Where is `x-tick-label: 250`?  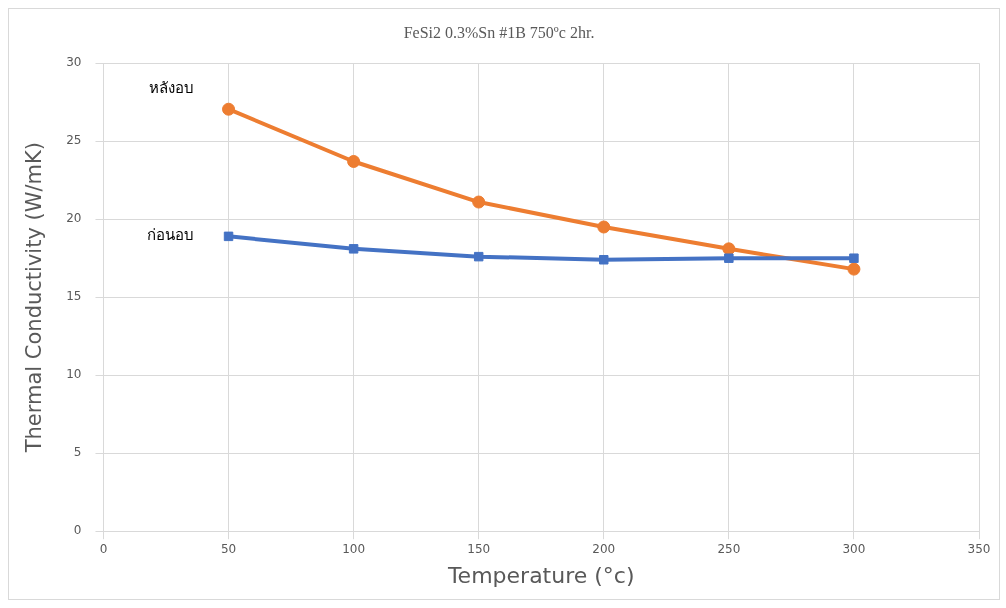
x-tick-label: 250 is located at coordinates (729, 548).